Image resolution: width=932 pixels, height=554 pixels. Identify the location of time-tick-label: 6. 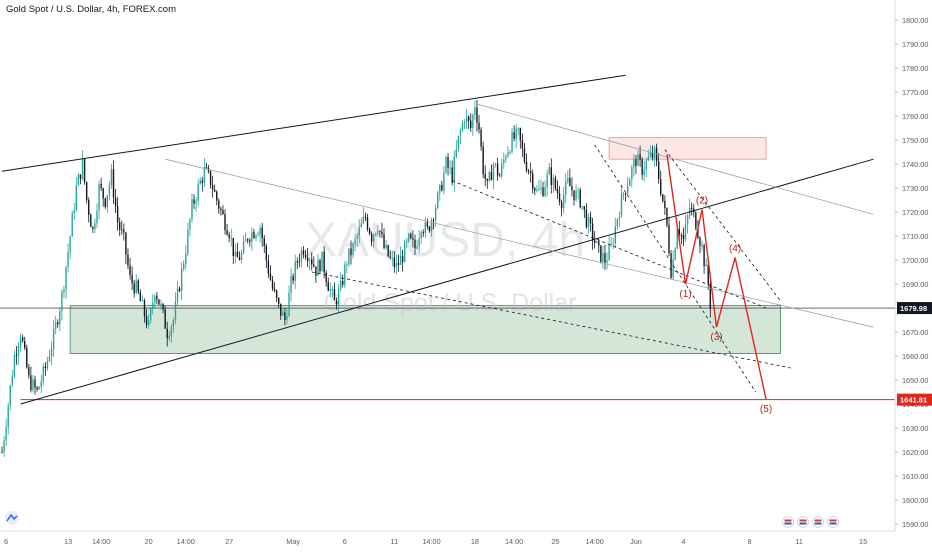
(345, 541).